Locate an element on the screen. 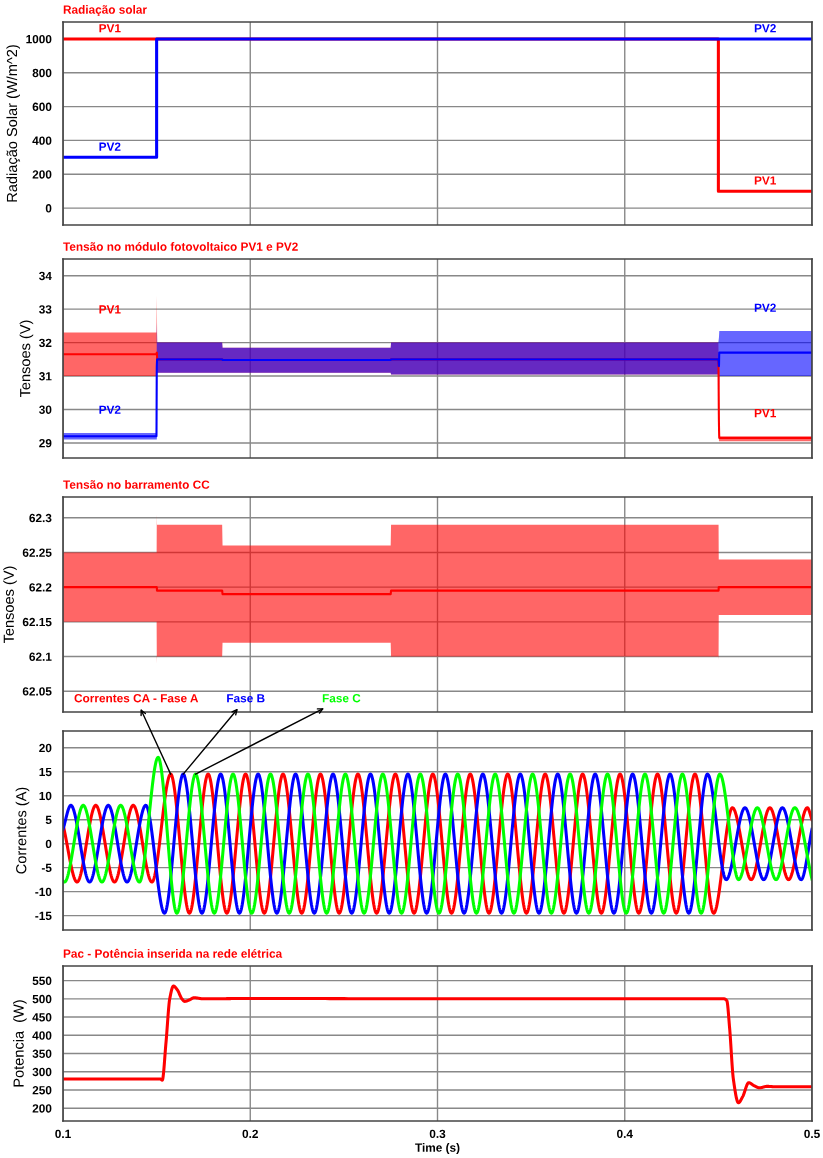 Image resolution: width=823 pixels, height=1158 pixels. chart-title: Radiação solar is located at coordinates (105, 11).